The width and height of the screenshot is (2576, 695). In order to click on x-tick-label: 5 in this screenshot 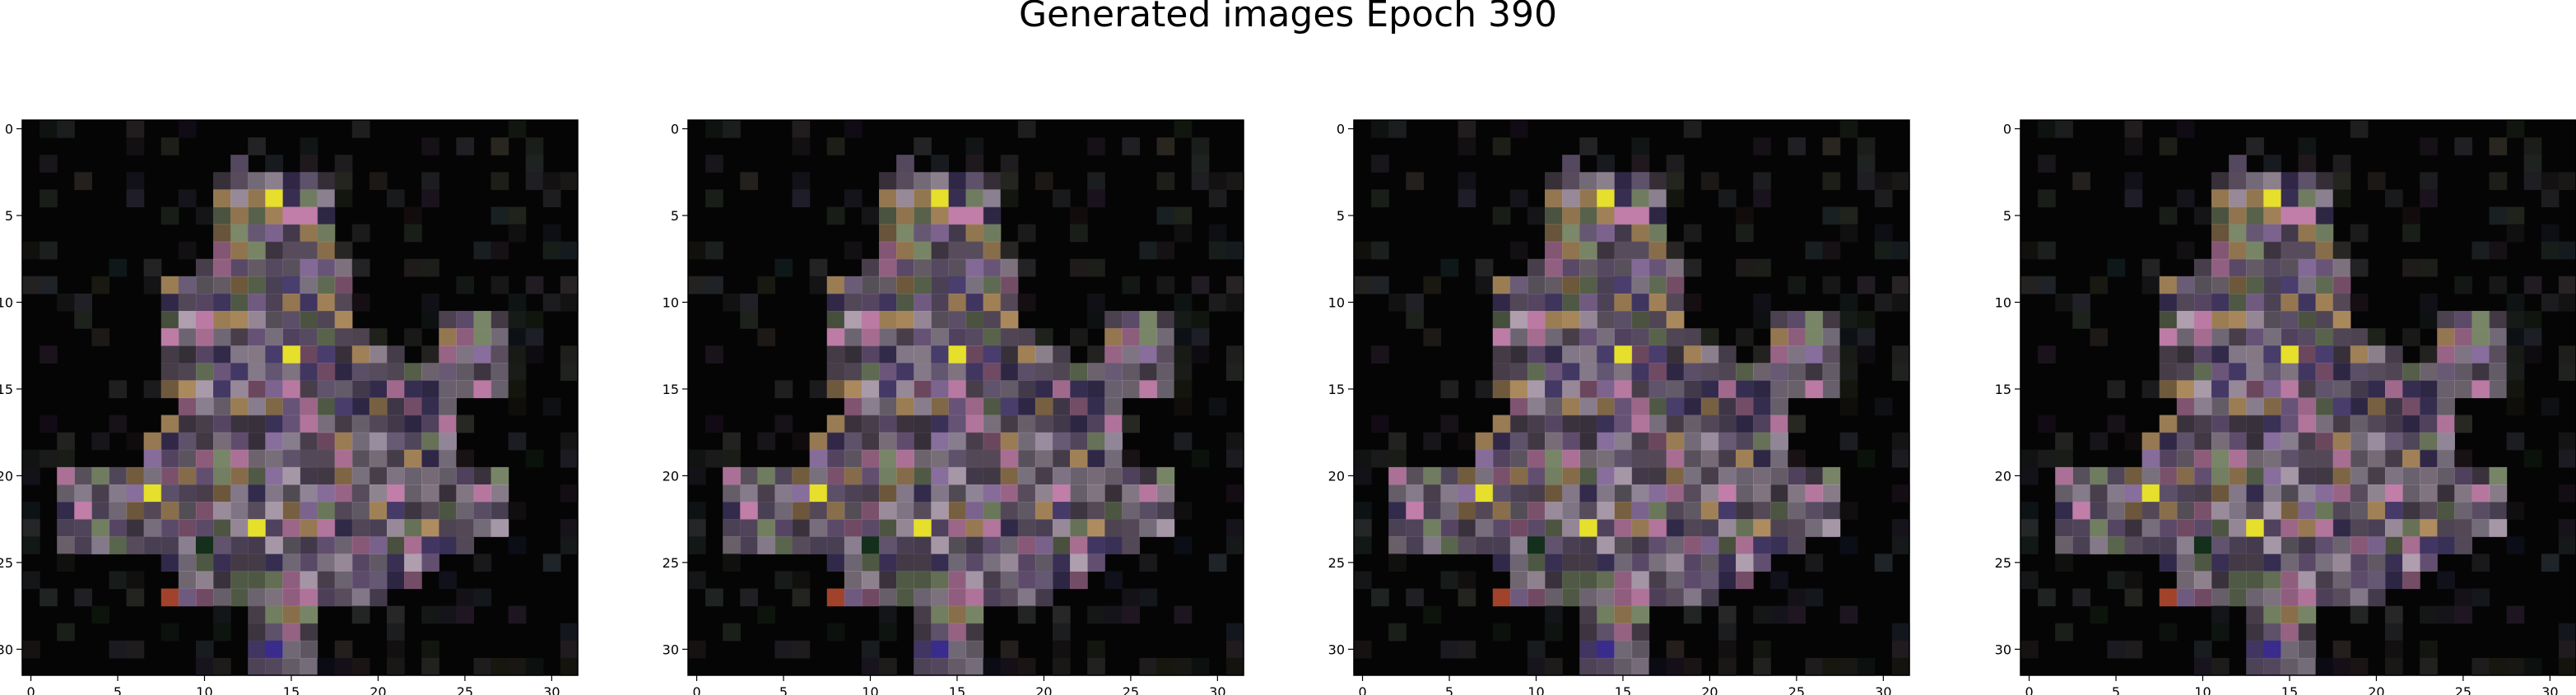, I will do `click(2116, 689)`.